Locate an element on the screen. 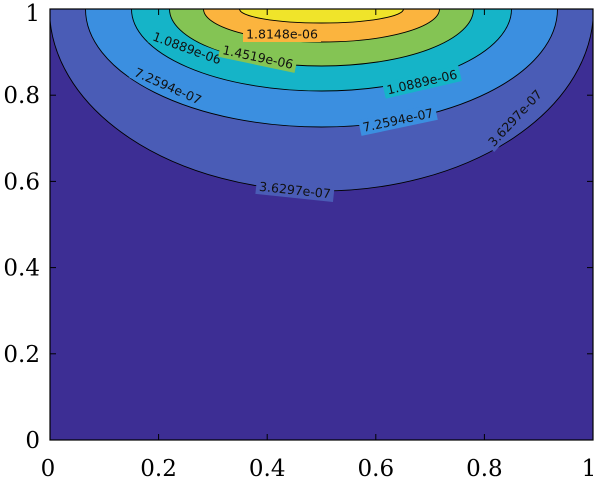 Image resolution: width=600 pixels, height=488 pixels. x-tick-label: 0.8 is located at coordinates (484, 469).